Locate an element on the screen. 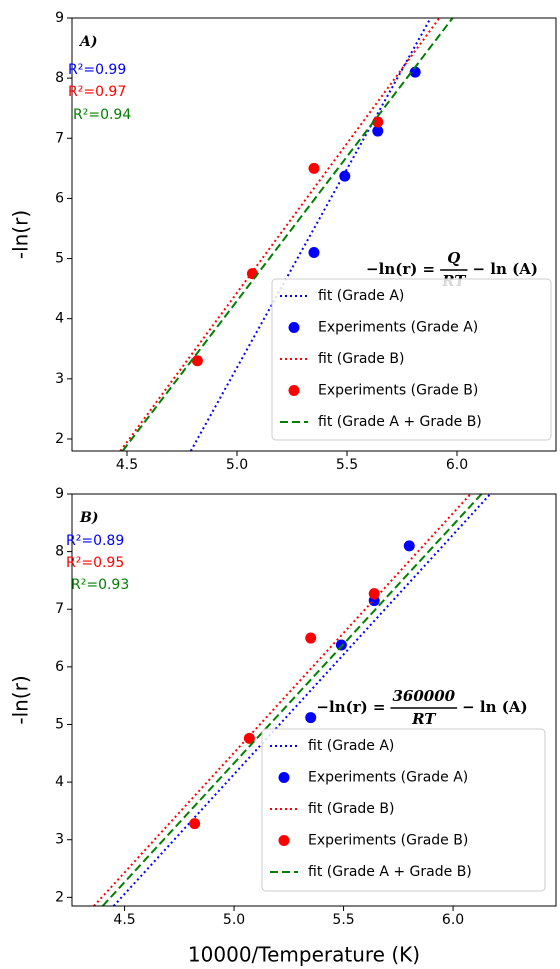  r-squared: R²=0.97 is located at coordinates (97, 92).